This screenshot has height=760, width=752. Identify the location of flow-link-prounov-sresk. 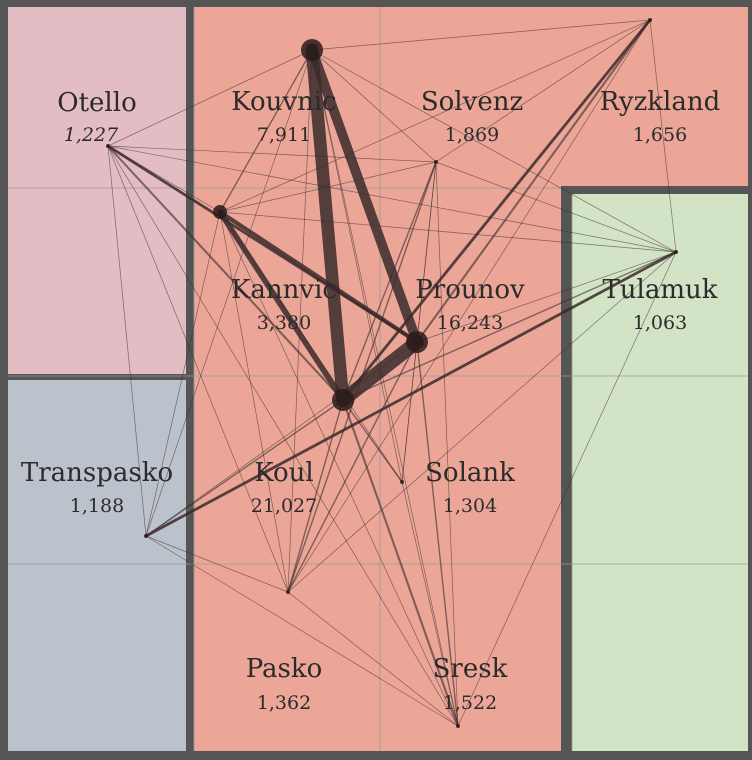
(437, 534).